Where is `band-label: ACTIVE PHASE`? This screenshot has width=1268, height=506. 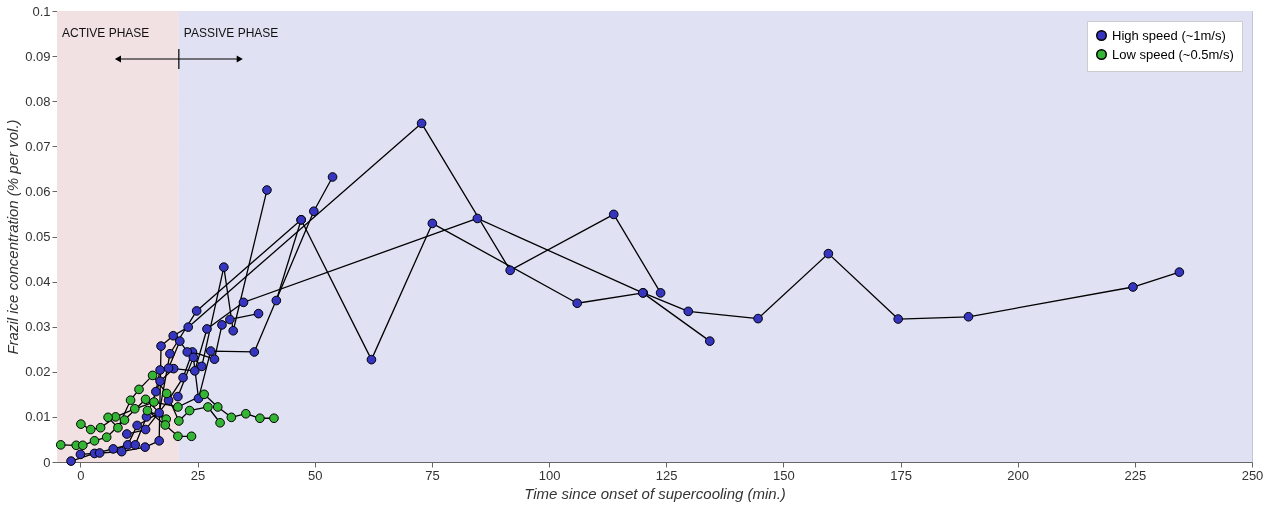 band-label: ACTIVE PHASE is located at coordinates (106, 33).